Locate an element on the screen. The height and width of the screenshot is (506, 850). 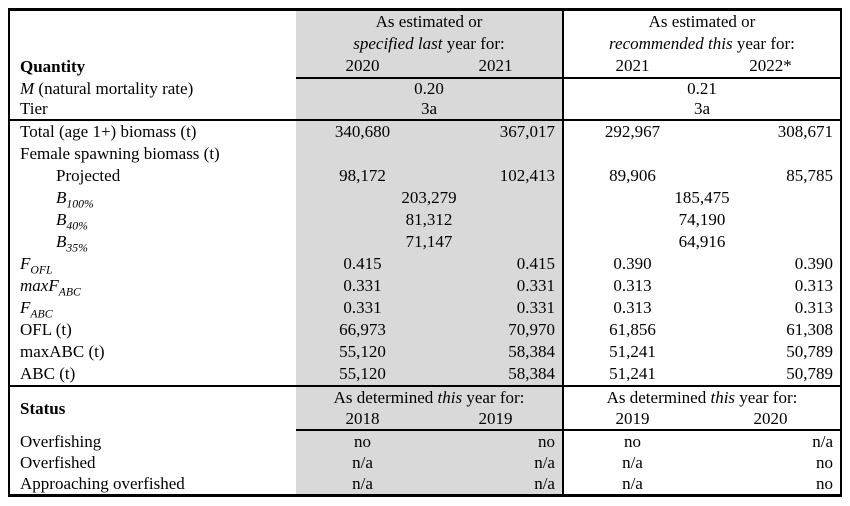
quantity-row: OFL (t) 66,973 70,970 61,856 61,308 is located at coordinates (425, 330).